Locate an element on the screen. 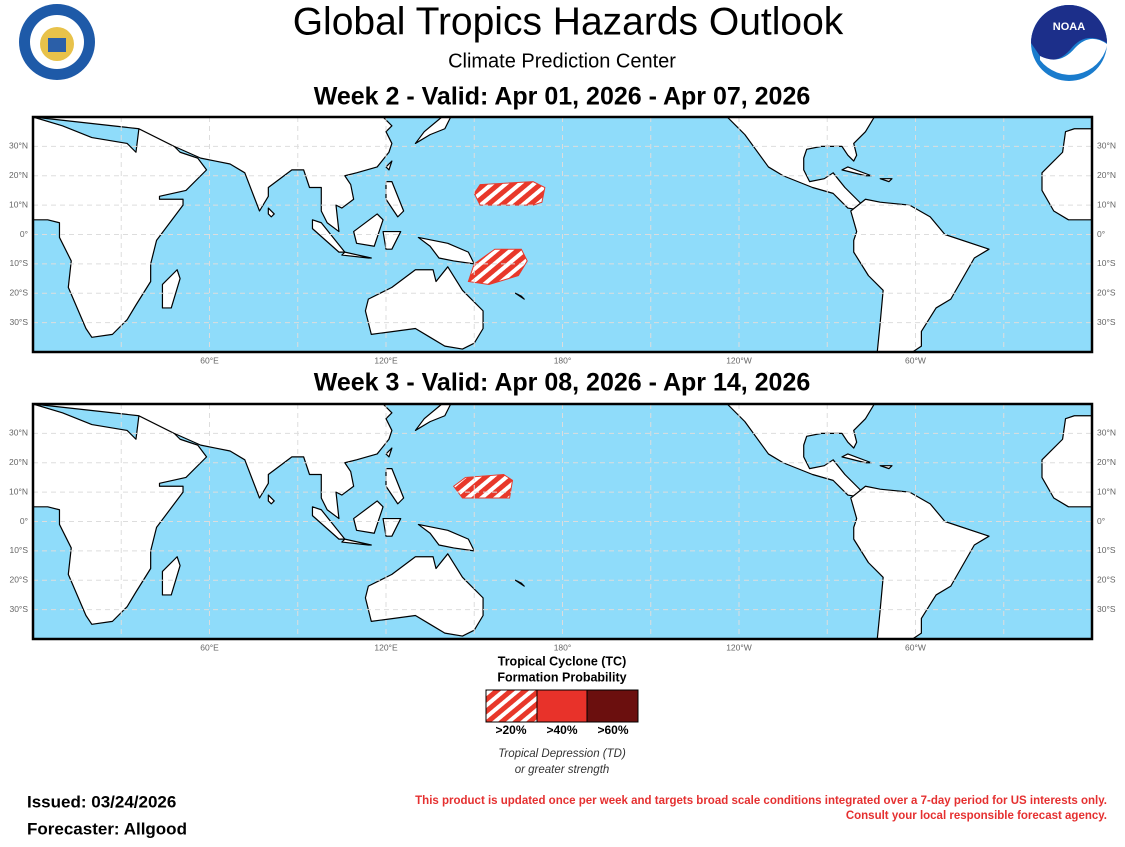  legend-label: >60% is located at coordinates (612, 730).